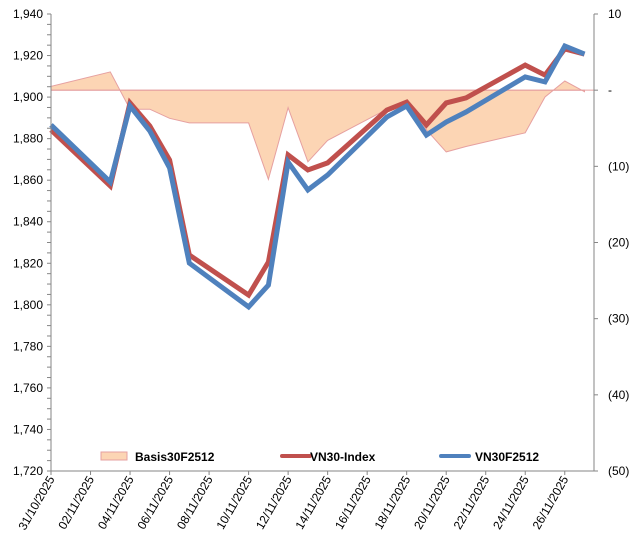  Describe the element at coordinates (28, 346) in the screenshot. I see `left-axis-tick-label: 1,780` at that location.